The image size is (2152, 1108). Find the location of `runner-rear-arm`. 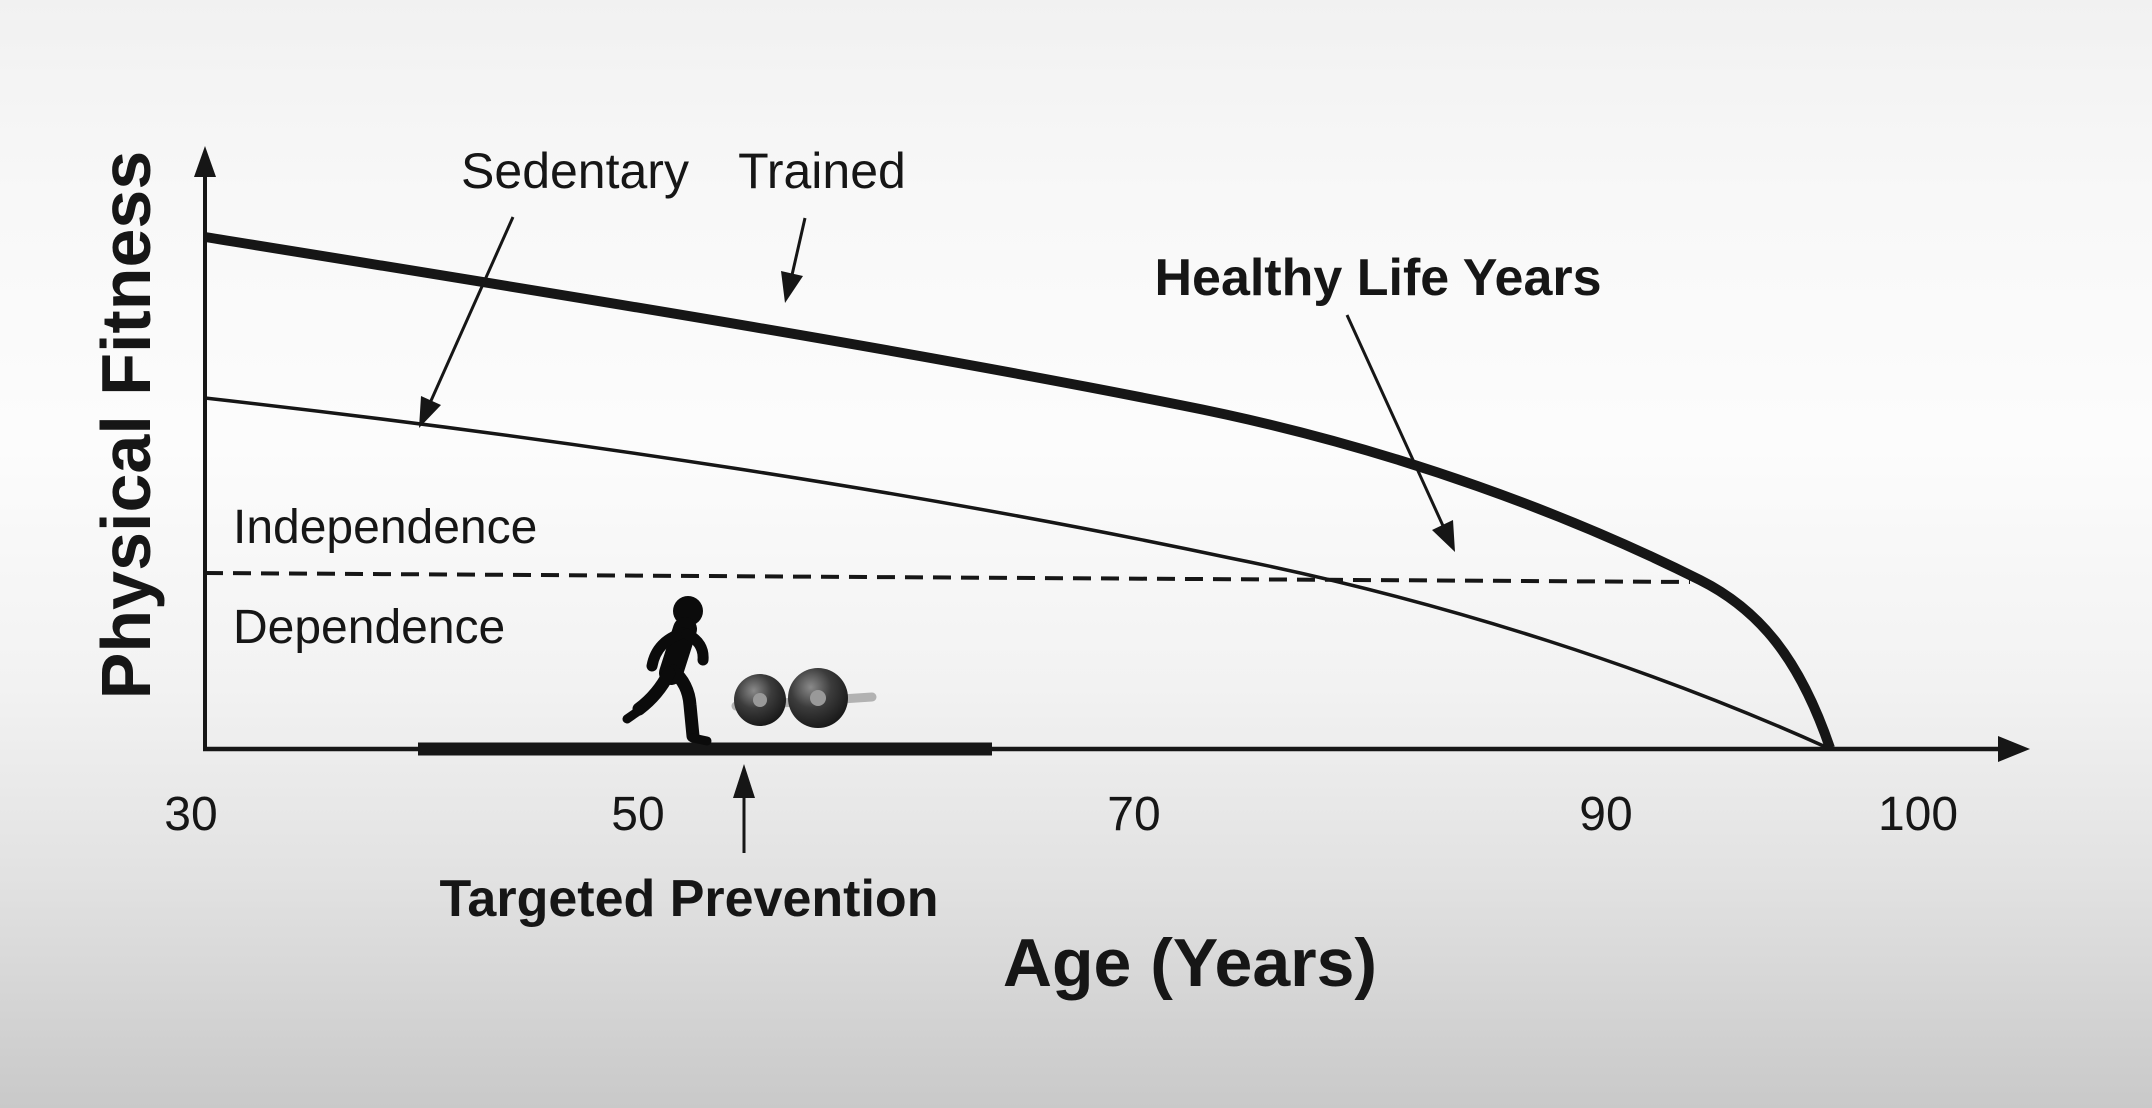

runner-rear-arm is located at coordinates (667, 649).